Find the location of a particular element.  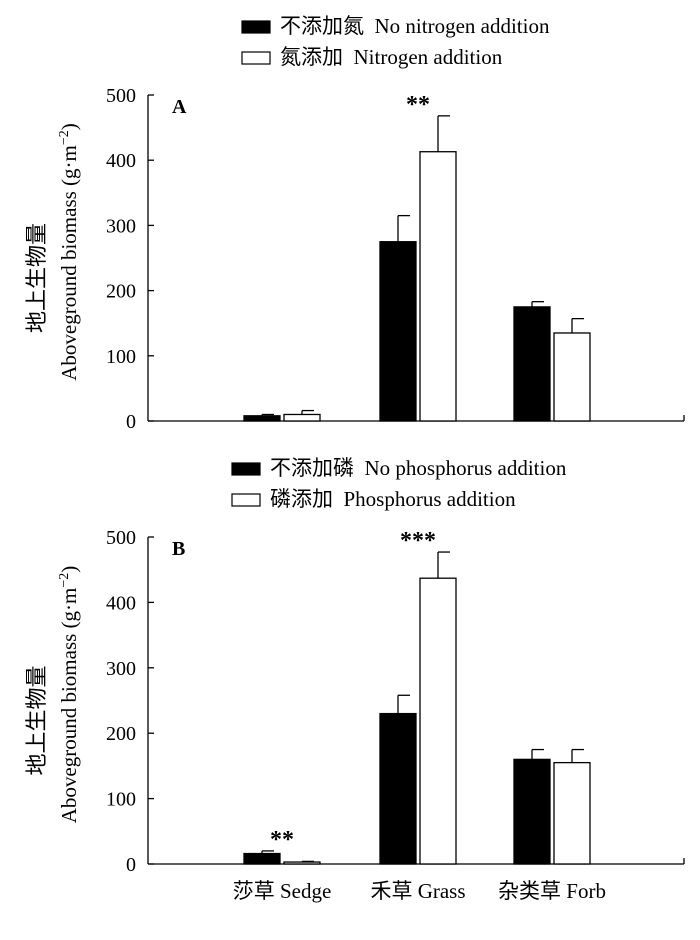

x-category-label: 莎草 Sedge is located at coordinates (282, 891).